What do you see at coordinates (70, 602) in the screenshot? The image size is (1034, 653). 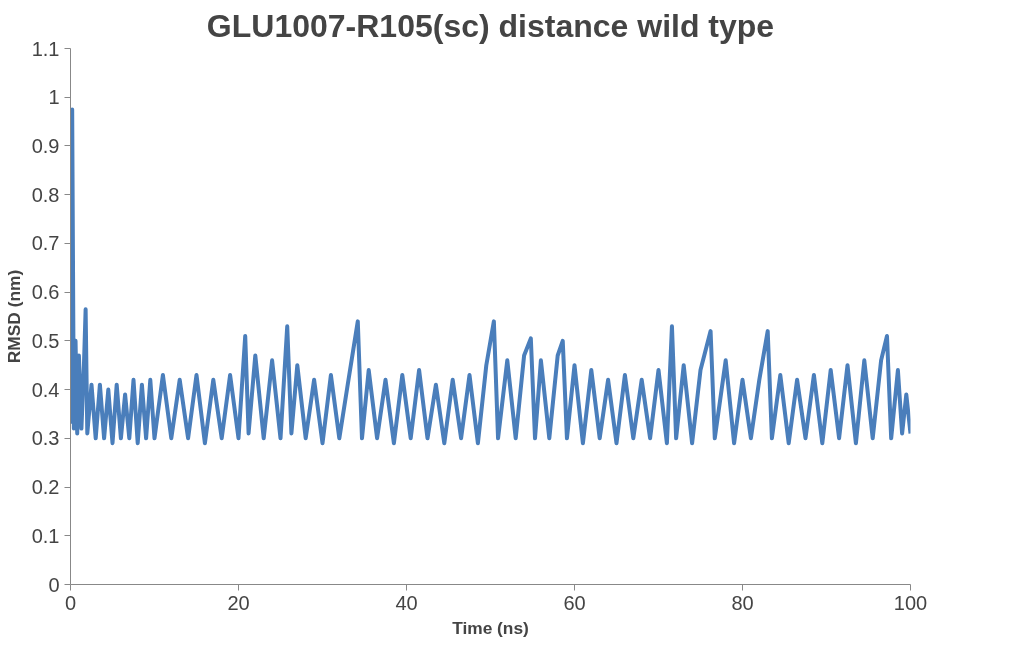 I see `x-tick-label: 0` at bounding box center [70, 602].